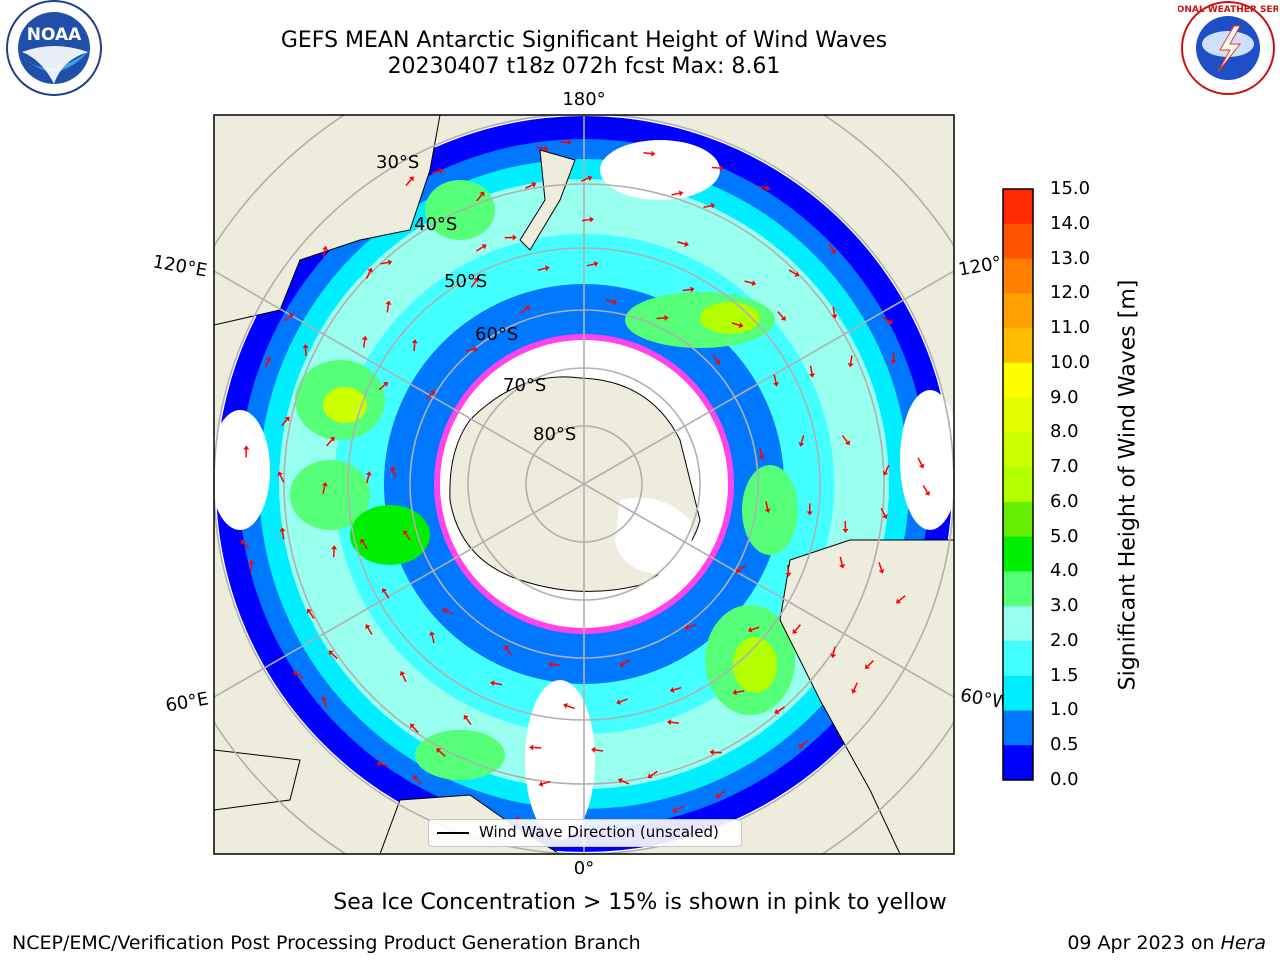 This screenshot has width=1280, height=960. Describe the element at coordinates (1243, 943) in the screenshot. I see `footer-machine: Hera` at that location.